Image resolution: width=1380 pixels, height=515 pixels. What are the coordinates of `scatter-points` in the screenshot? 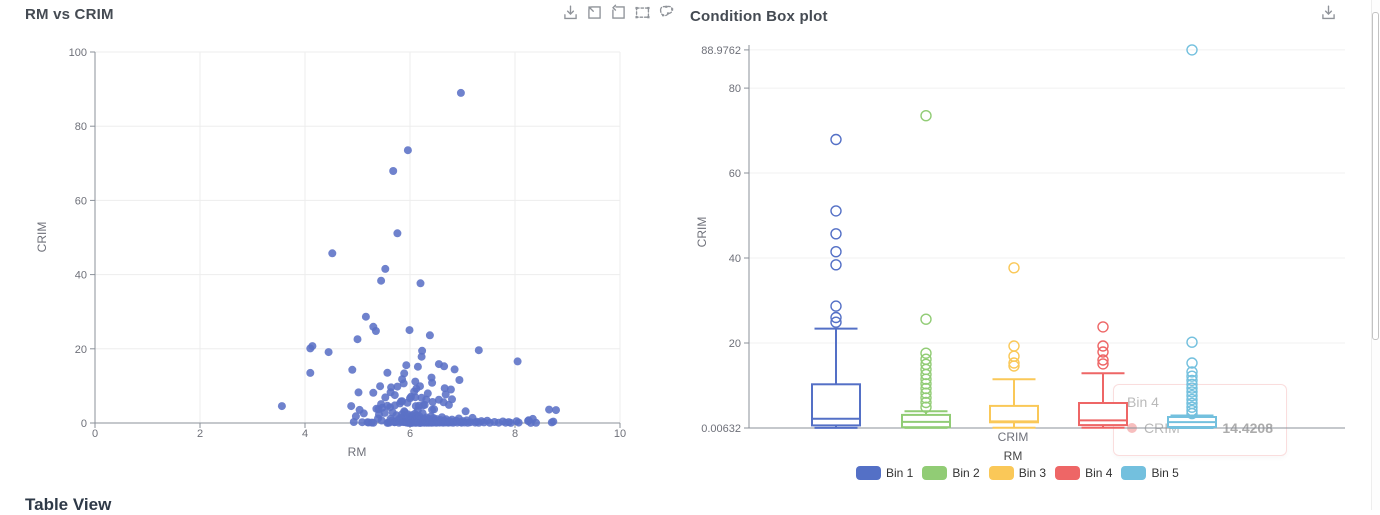 It's located at (418, 257).